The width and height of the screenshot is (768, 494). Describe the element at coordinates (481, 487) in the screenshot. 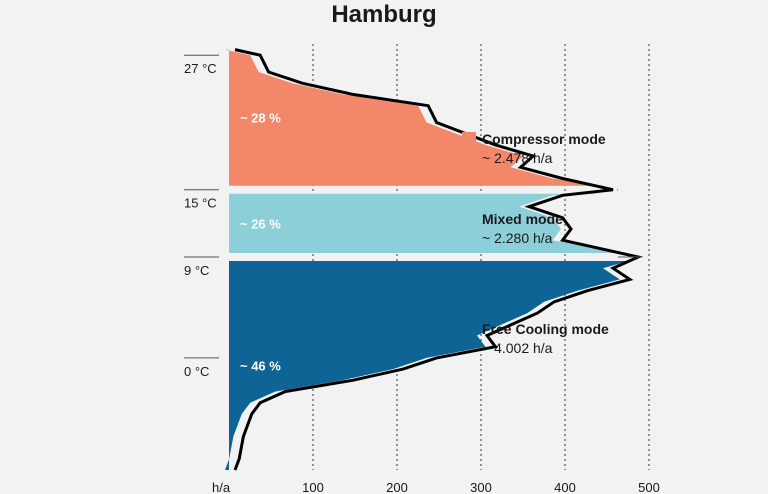

I see `x-tick-label: 300` at that location.